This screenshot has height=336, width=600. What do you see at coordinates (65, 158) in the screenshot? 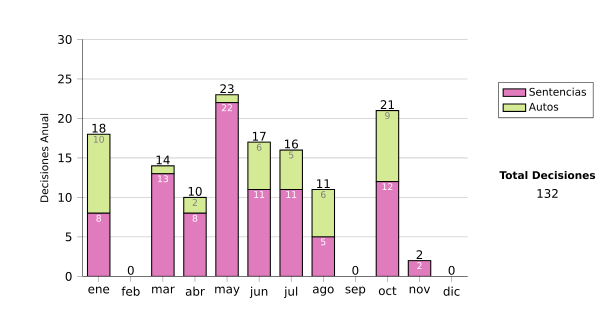
I see `y-tick-label: 15` at bounding box center [65, 158].